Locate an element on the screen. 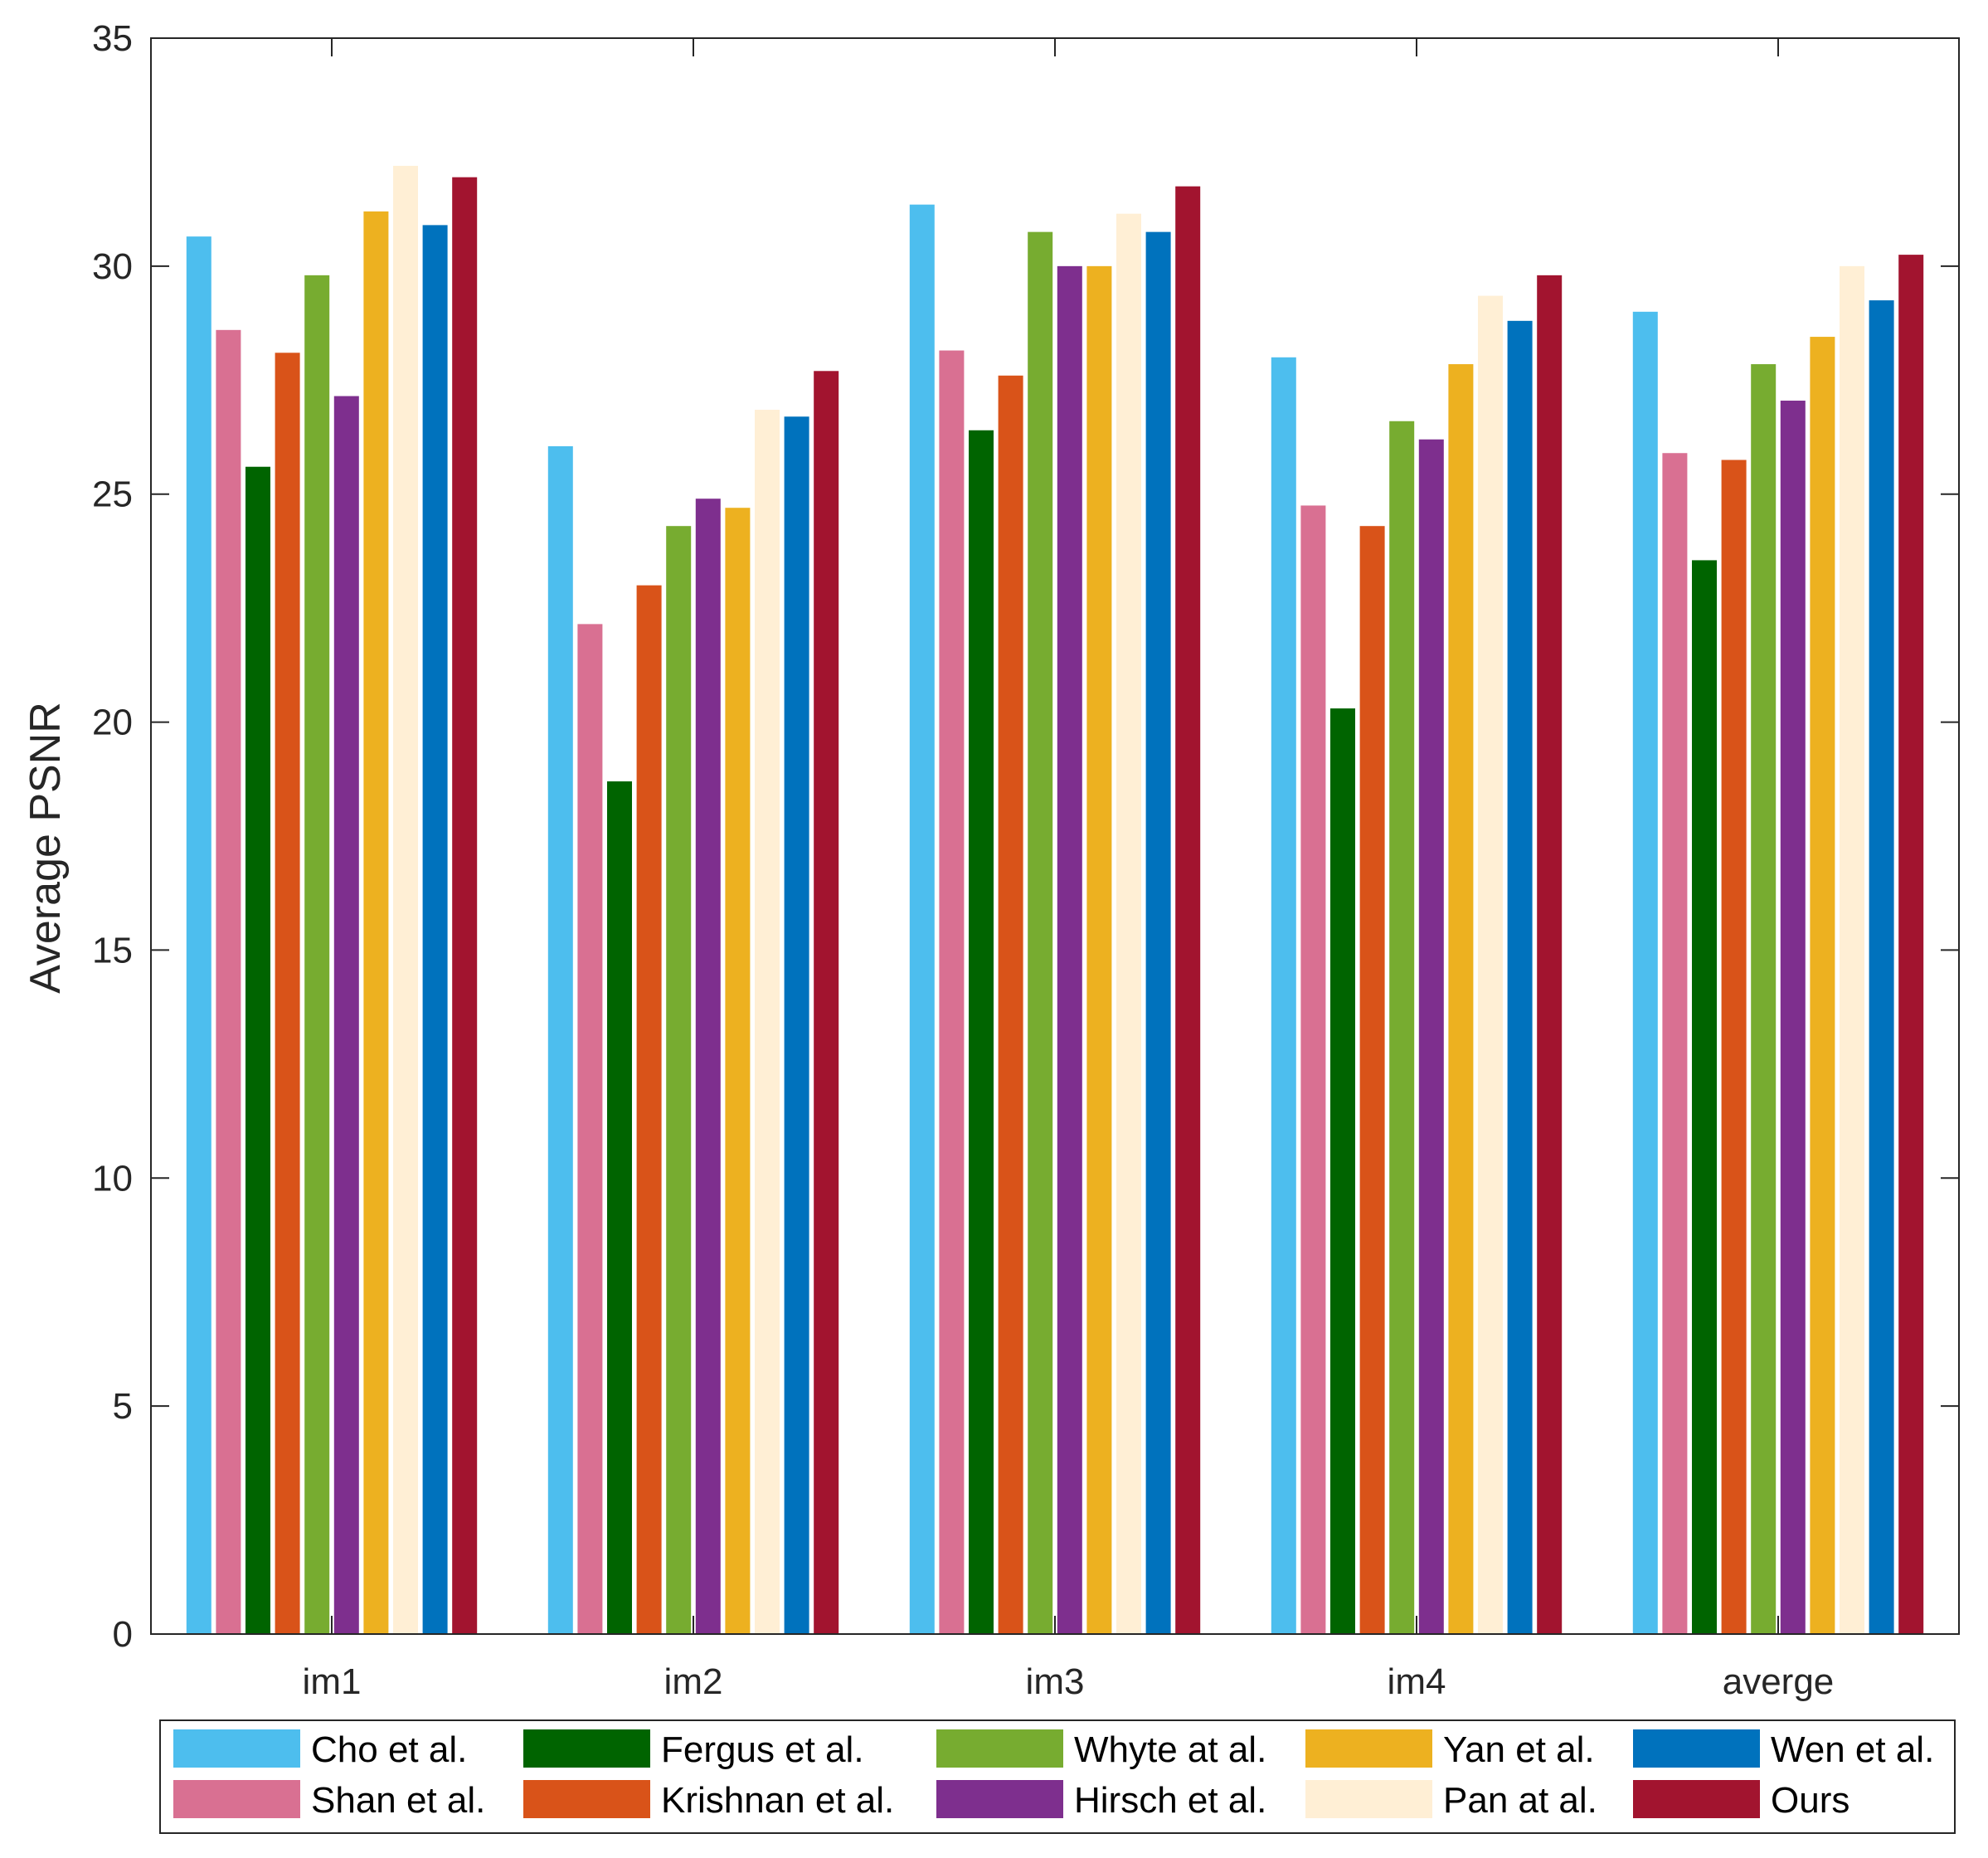 The width and height of the screenshot is (1988, 1858). bar-im2-krishnan-et-al is located at coordinates (649, 1110).